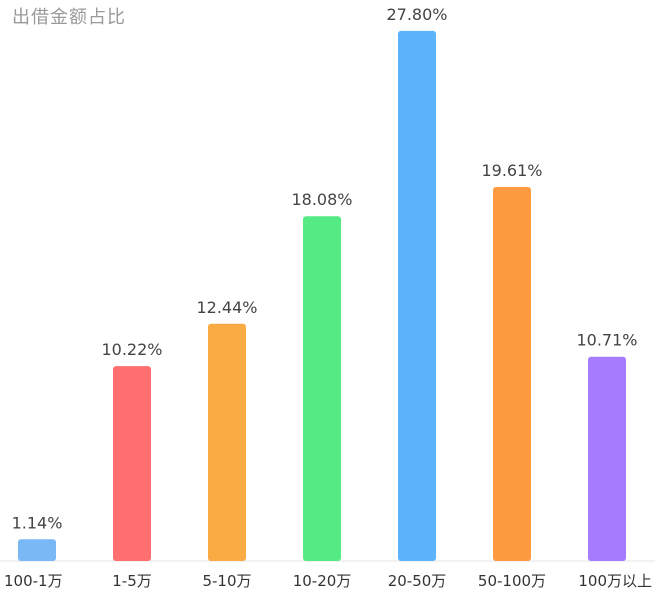 The width and height of the screenshot is (655, 590). I want to click on x-tick-label-3: 5-10万, so click(226, 581).